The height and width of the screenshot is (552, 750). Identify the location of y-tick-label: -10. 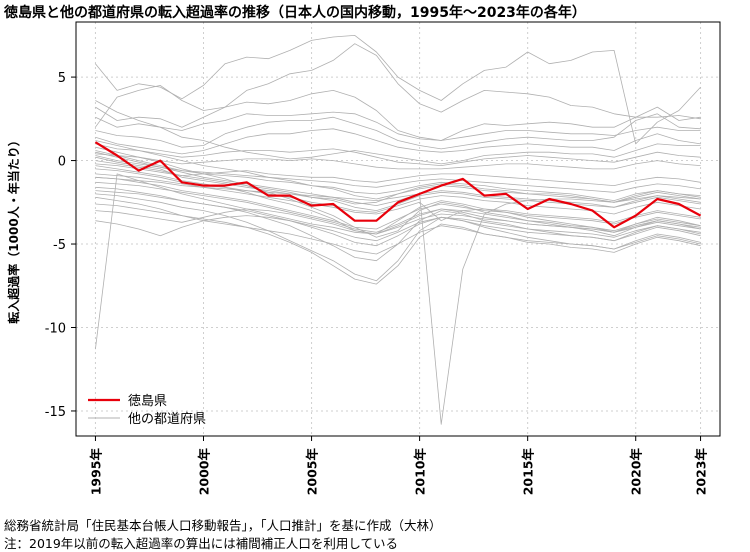
(55, 328).